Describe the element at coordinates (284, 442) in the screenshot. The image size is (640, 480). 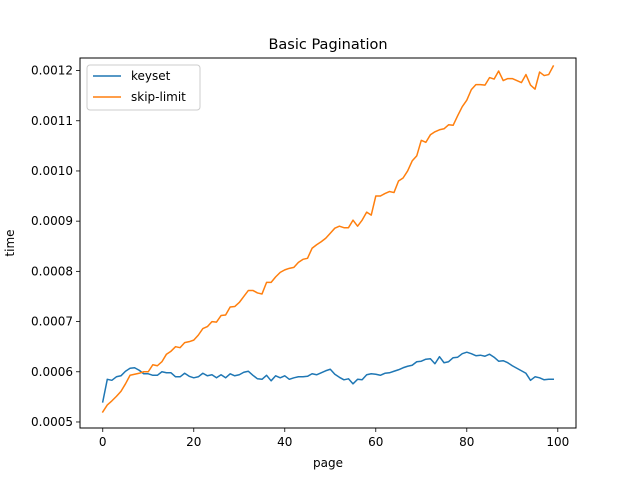
I see `x-tick-label: 40` at that location.